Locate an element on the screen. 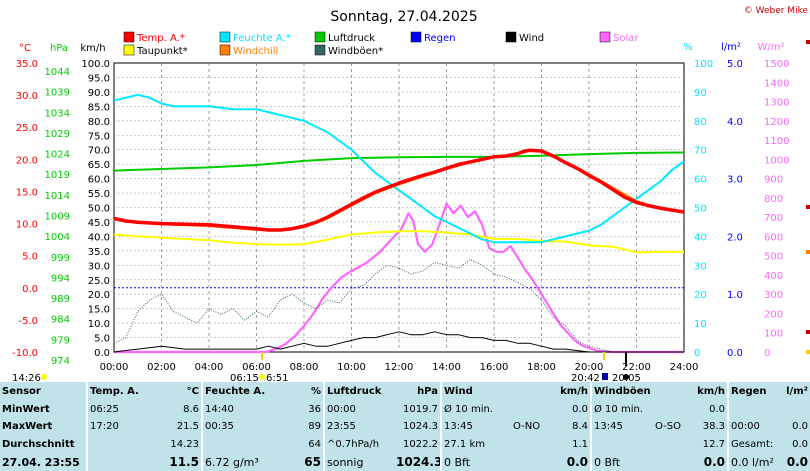 This screenshot has height=471, width=810. wind-direction: O-NO is located at coordinates (527, 427).